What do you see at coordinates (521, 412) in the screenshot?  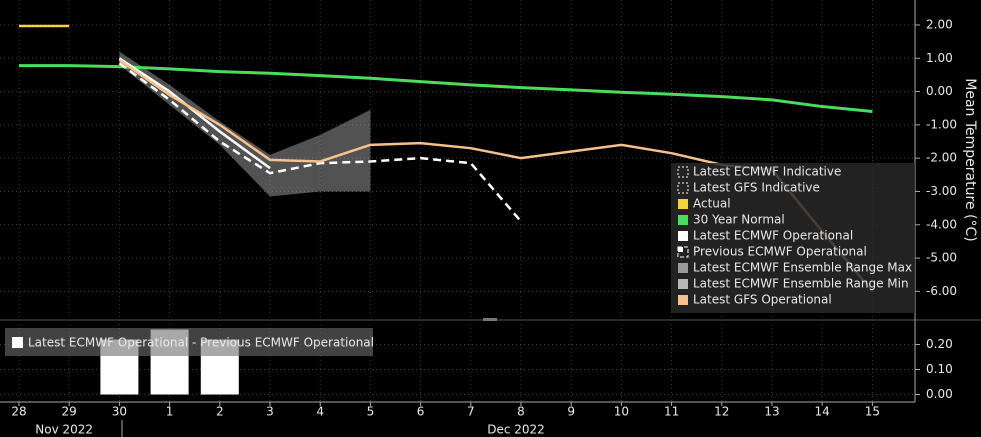 I see `x-tick-label: 8` at bounding box center [521, 412].